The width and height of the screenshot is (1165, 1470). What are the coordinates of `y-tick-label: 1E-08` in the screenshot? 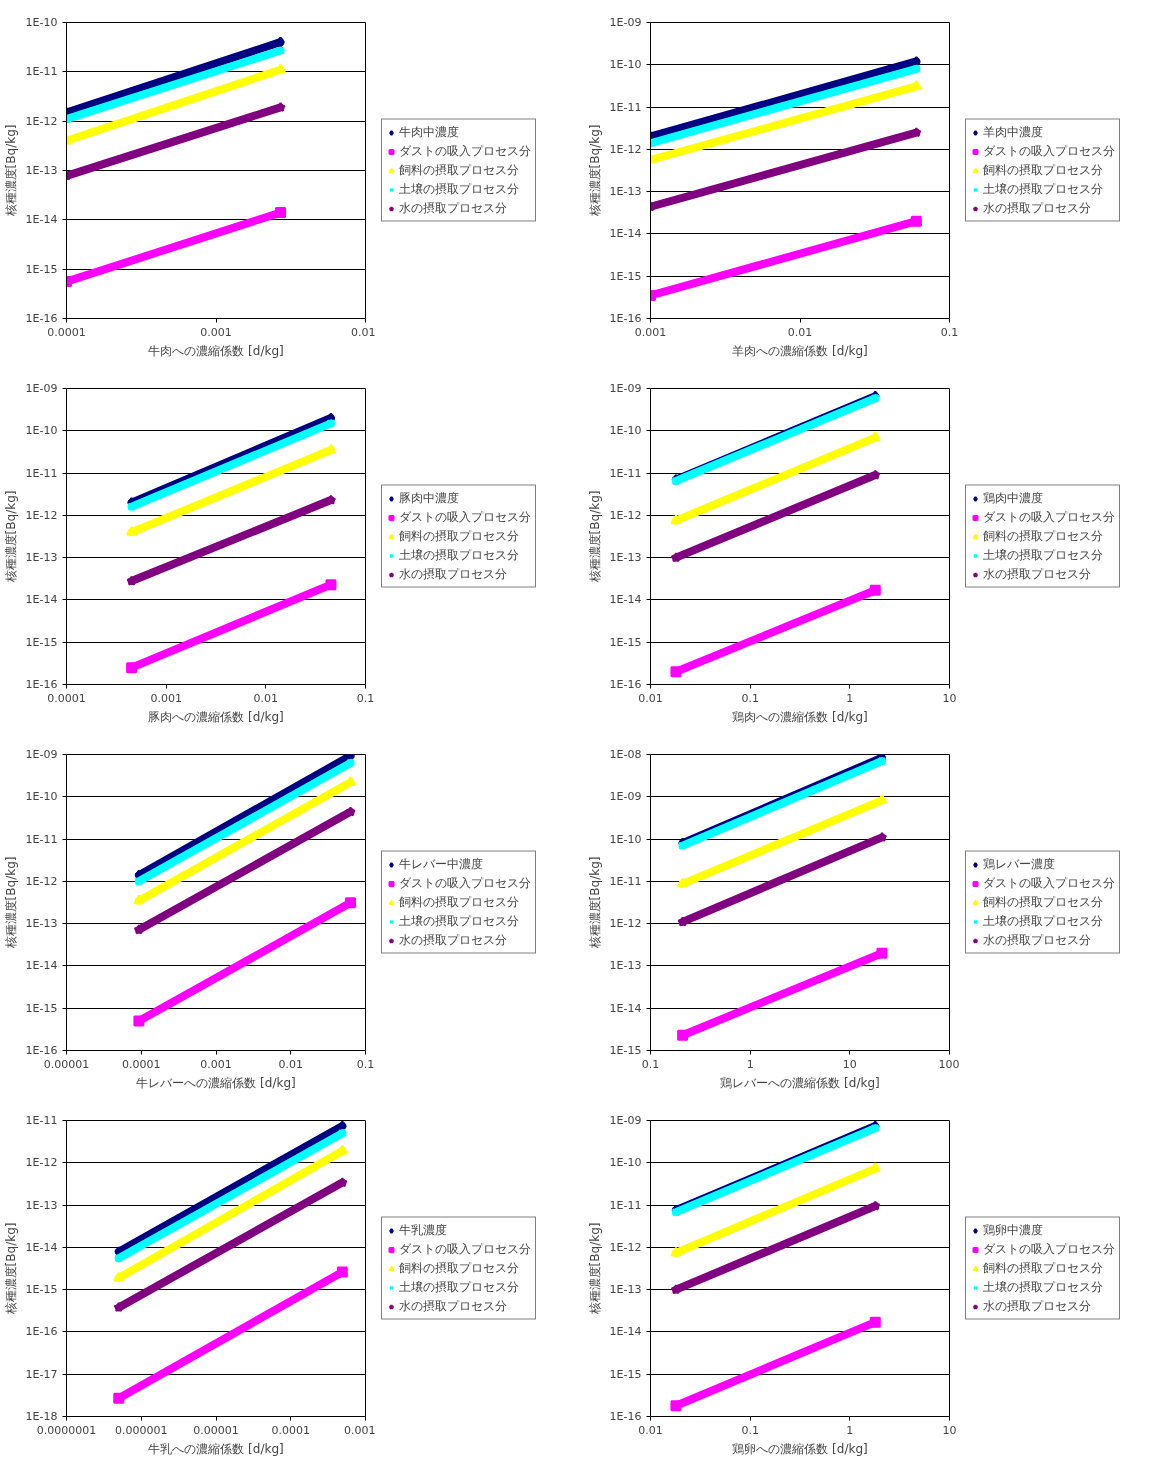 It's located at (625, 754).